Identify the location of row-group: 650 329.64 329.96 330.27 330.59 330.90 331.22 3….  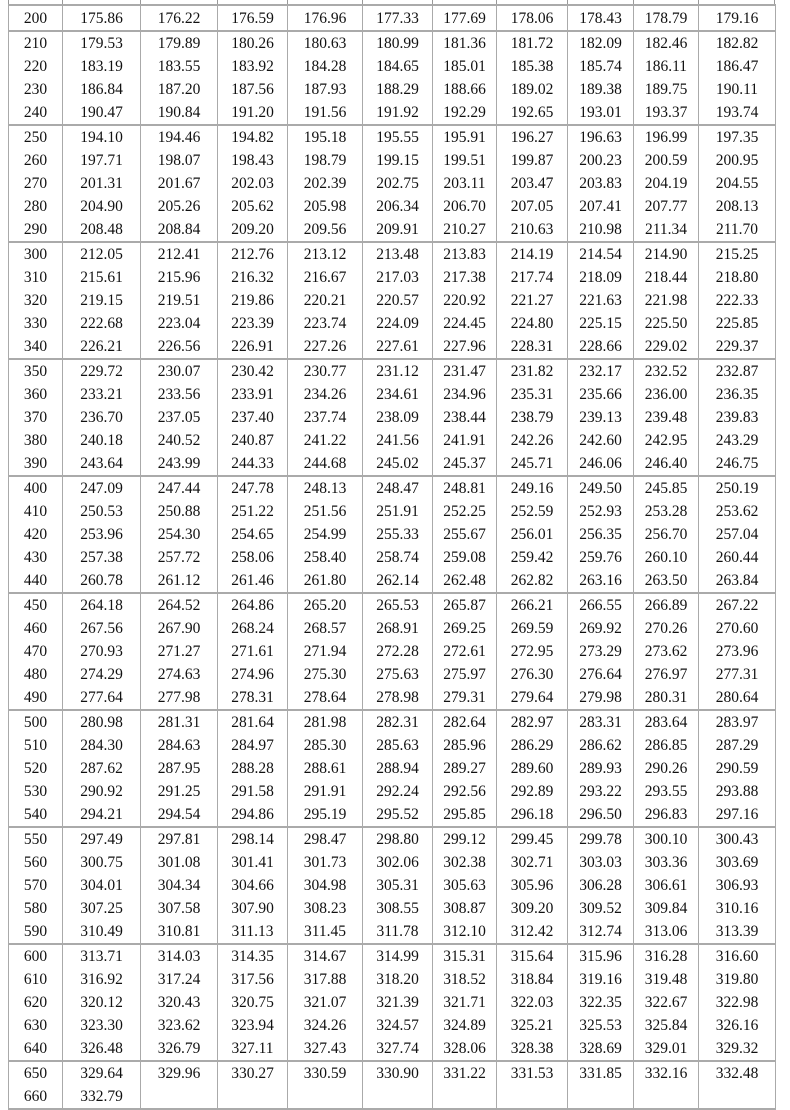
(392, 1085).